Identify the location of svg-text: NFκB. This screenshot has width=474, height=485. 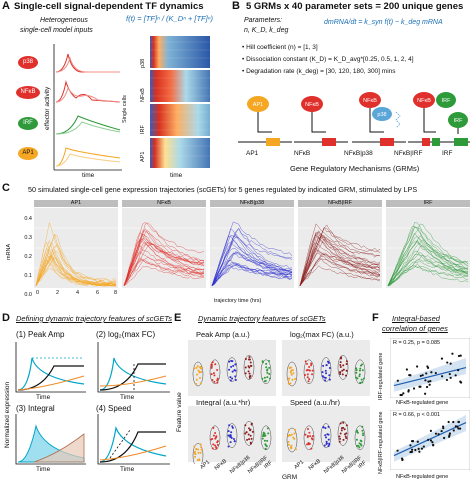
(370, 101).